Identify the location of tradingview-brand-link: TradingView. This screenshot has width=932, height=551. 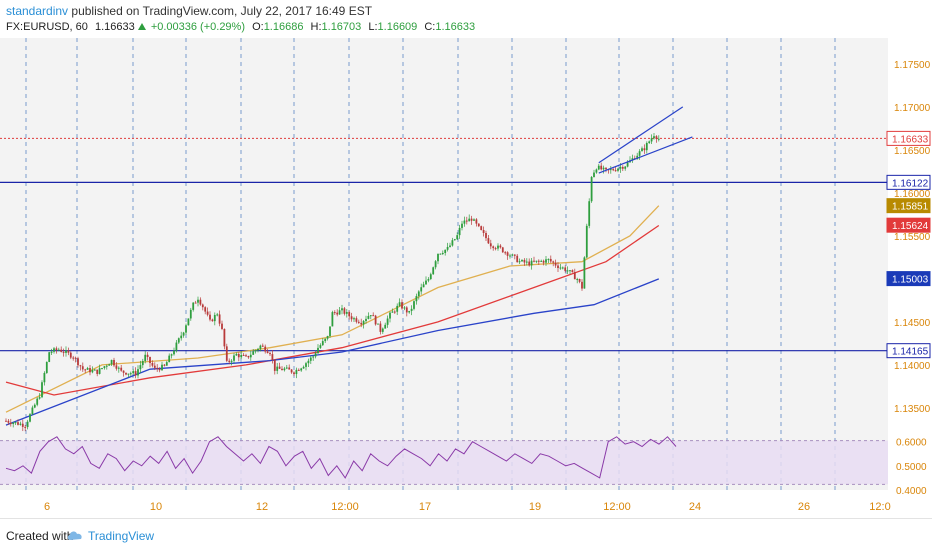
(121, 536).